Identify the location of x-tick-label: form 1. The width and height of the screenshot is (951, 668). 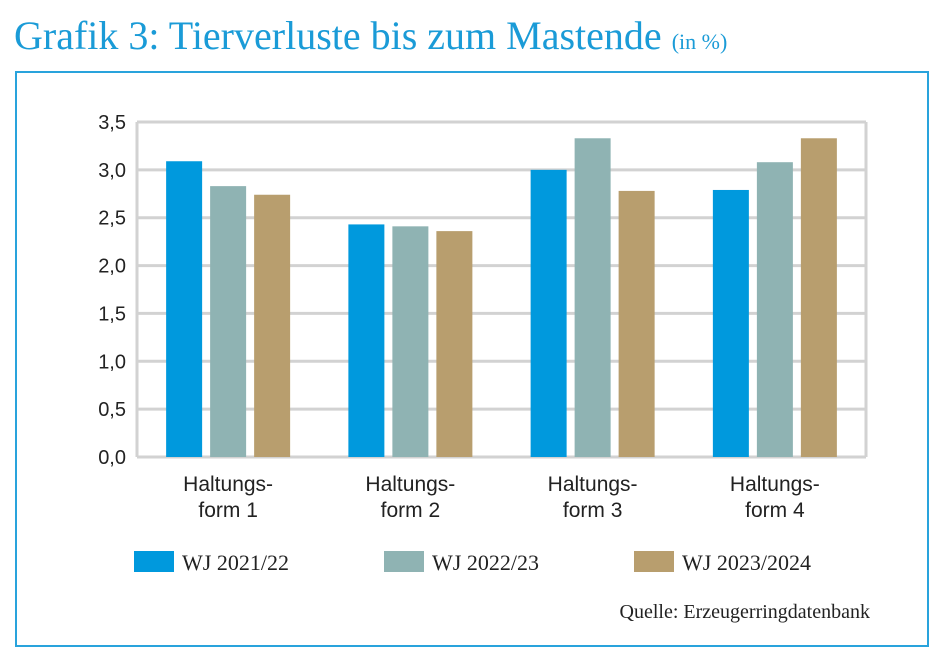
(228, 510).